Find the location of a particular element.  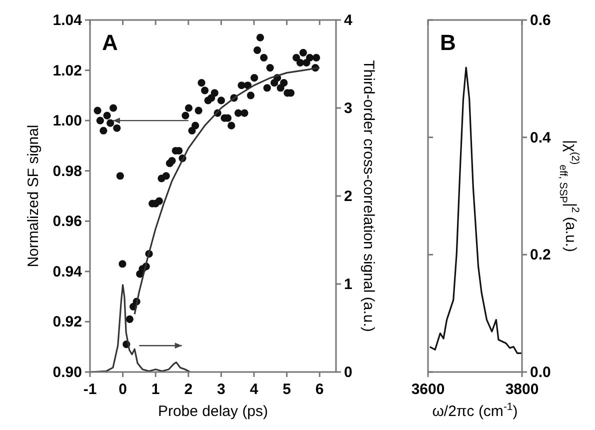

y2-tick-label: 1 is located at coordinates (348, 284).